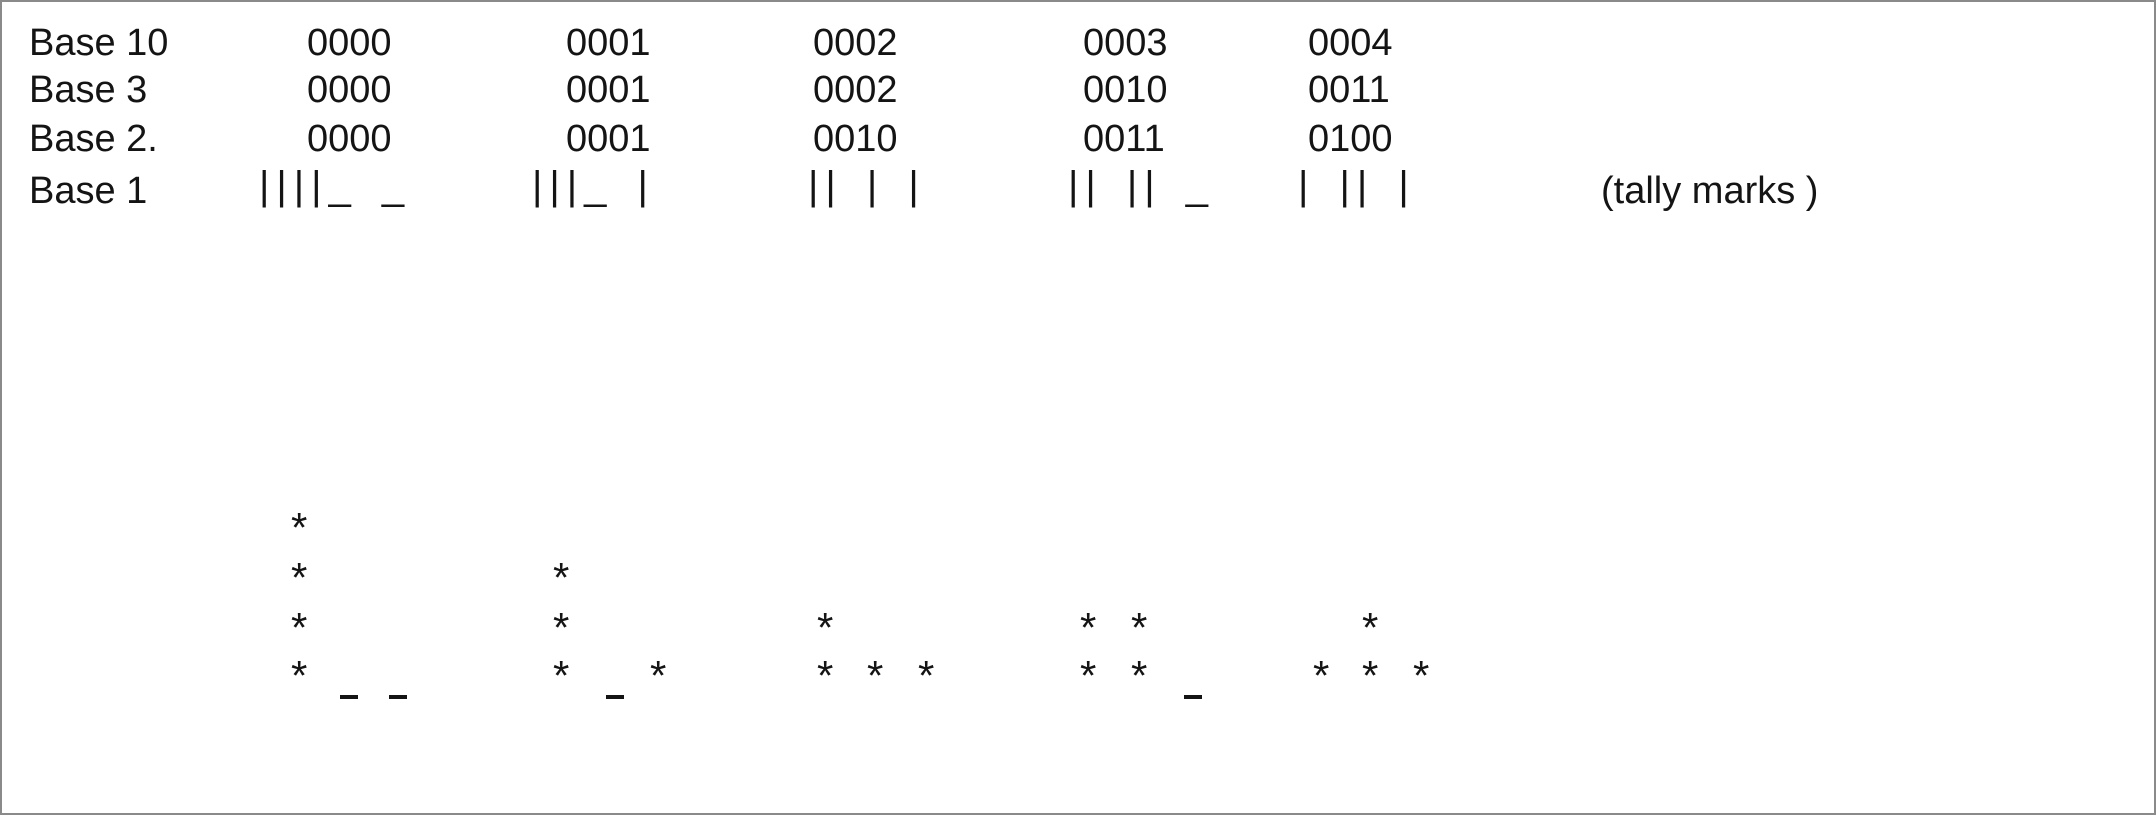 The height and width of the screenshot is (815, 2156). What do you see at coordinates (593, 186) in the screenshot?
I see `tally-cell-1: |||_ |` at bounding box center [593, 186].